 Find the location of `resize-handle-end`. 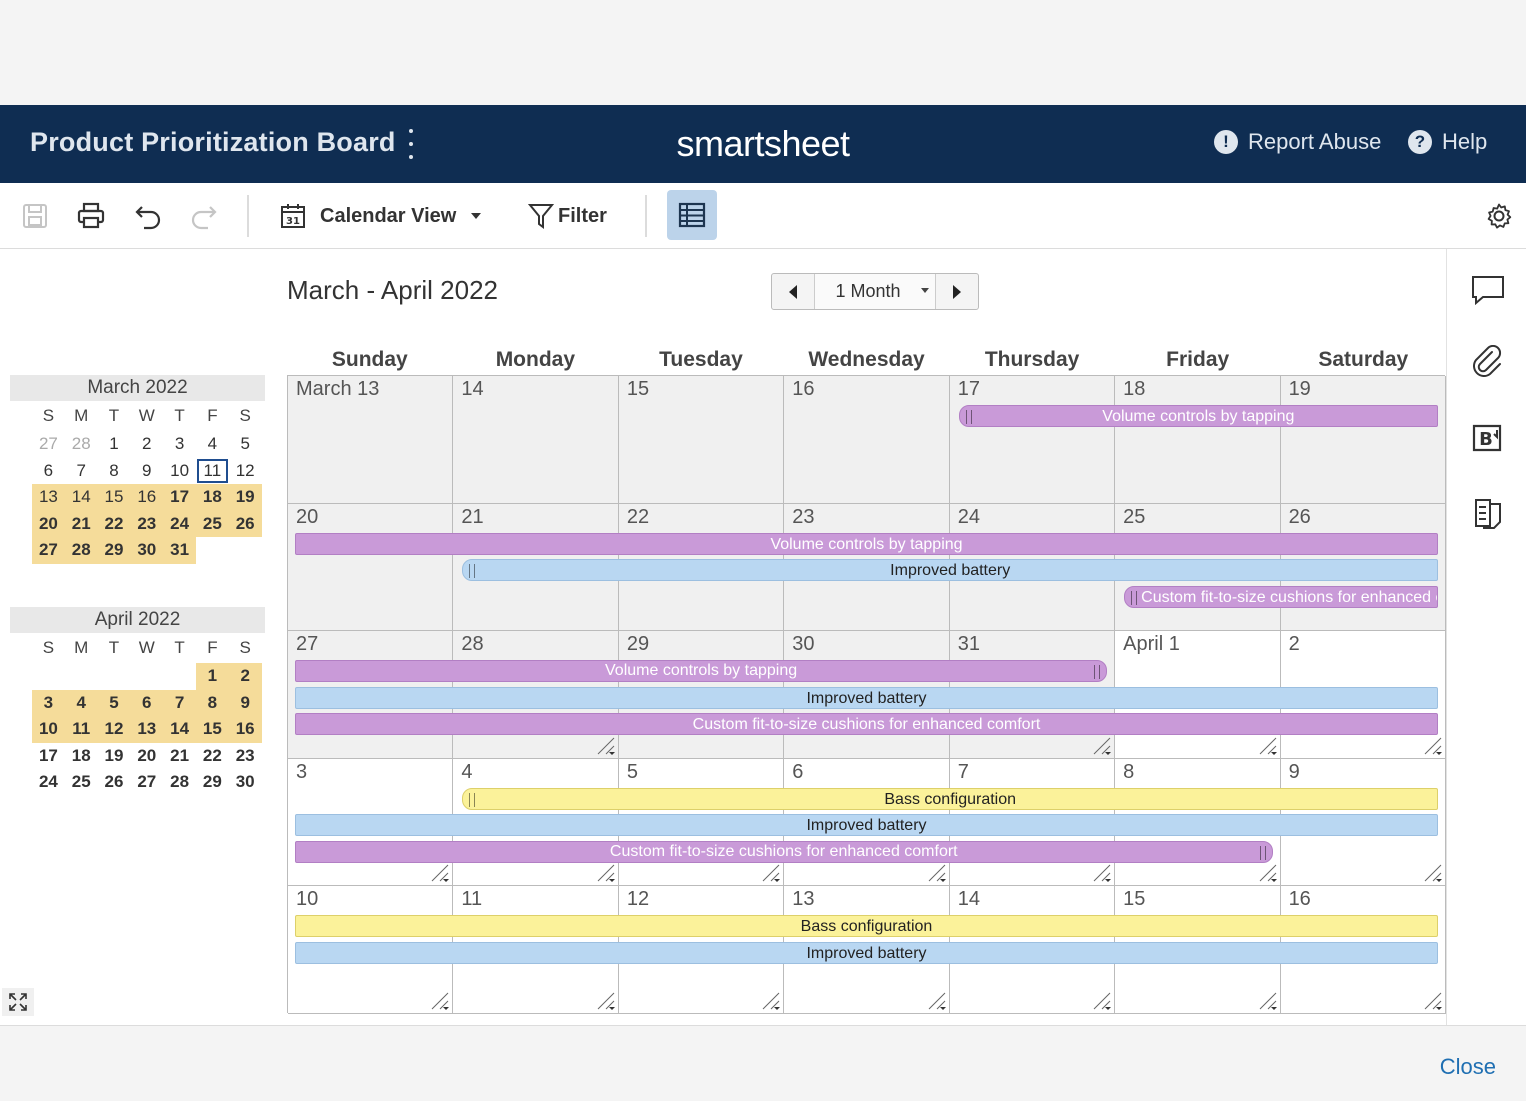

resize-handle-end is located at coordinates (1097, 672).